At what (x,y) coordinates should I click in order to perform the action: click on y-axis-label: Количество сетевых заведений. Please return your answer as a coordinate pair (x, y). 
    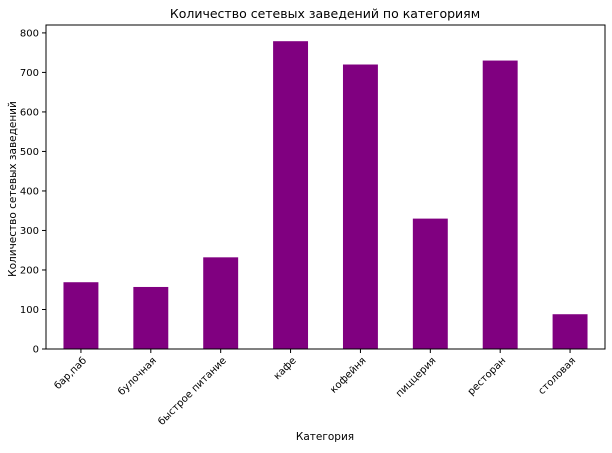
    Looking at the image, I should click on (13, 189).